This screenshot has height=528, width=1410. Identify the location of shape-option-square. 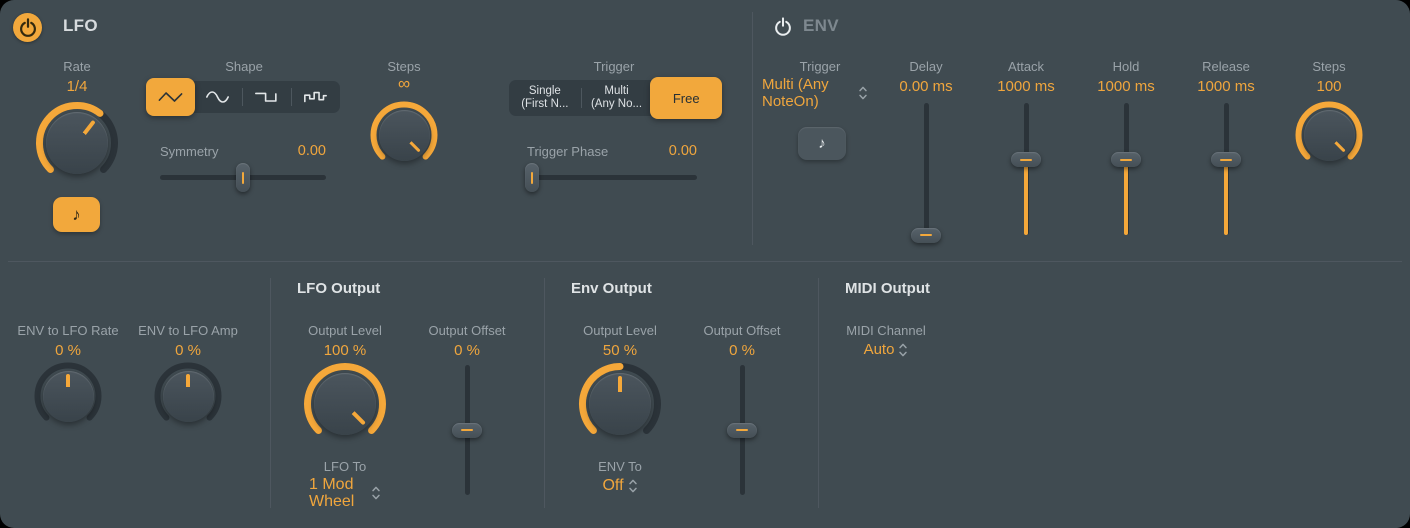
(266, 97).